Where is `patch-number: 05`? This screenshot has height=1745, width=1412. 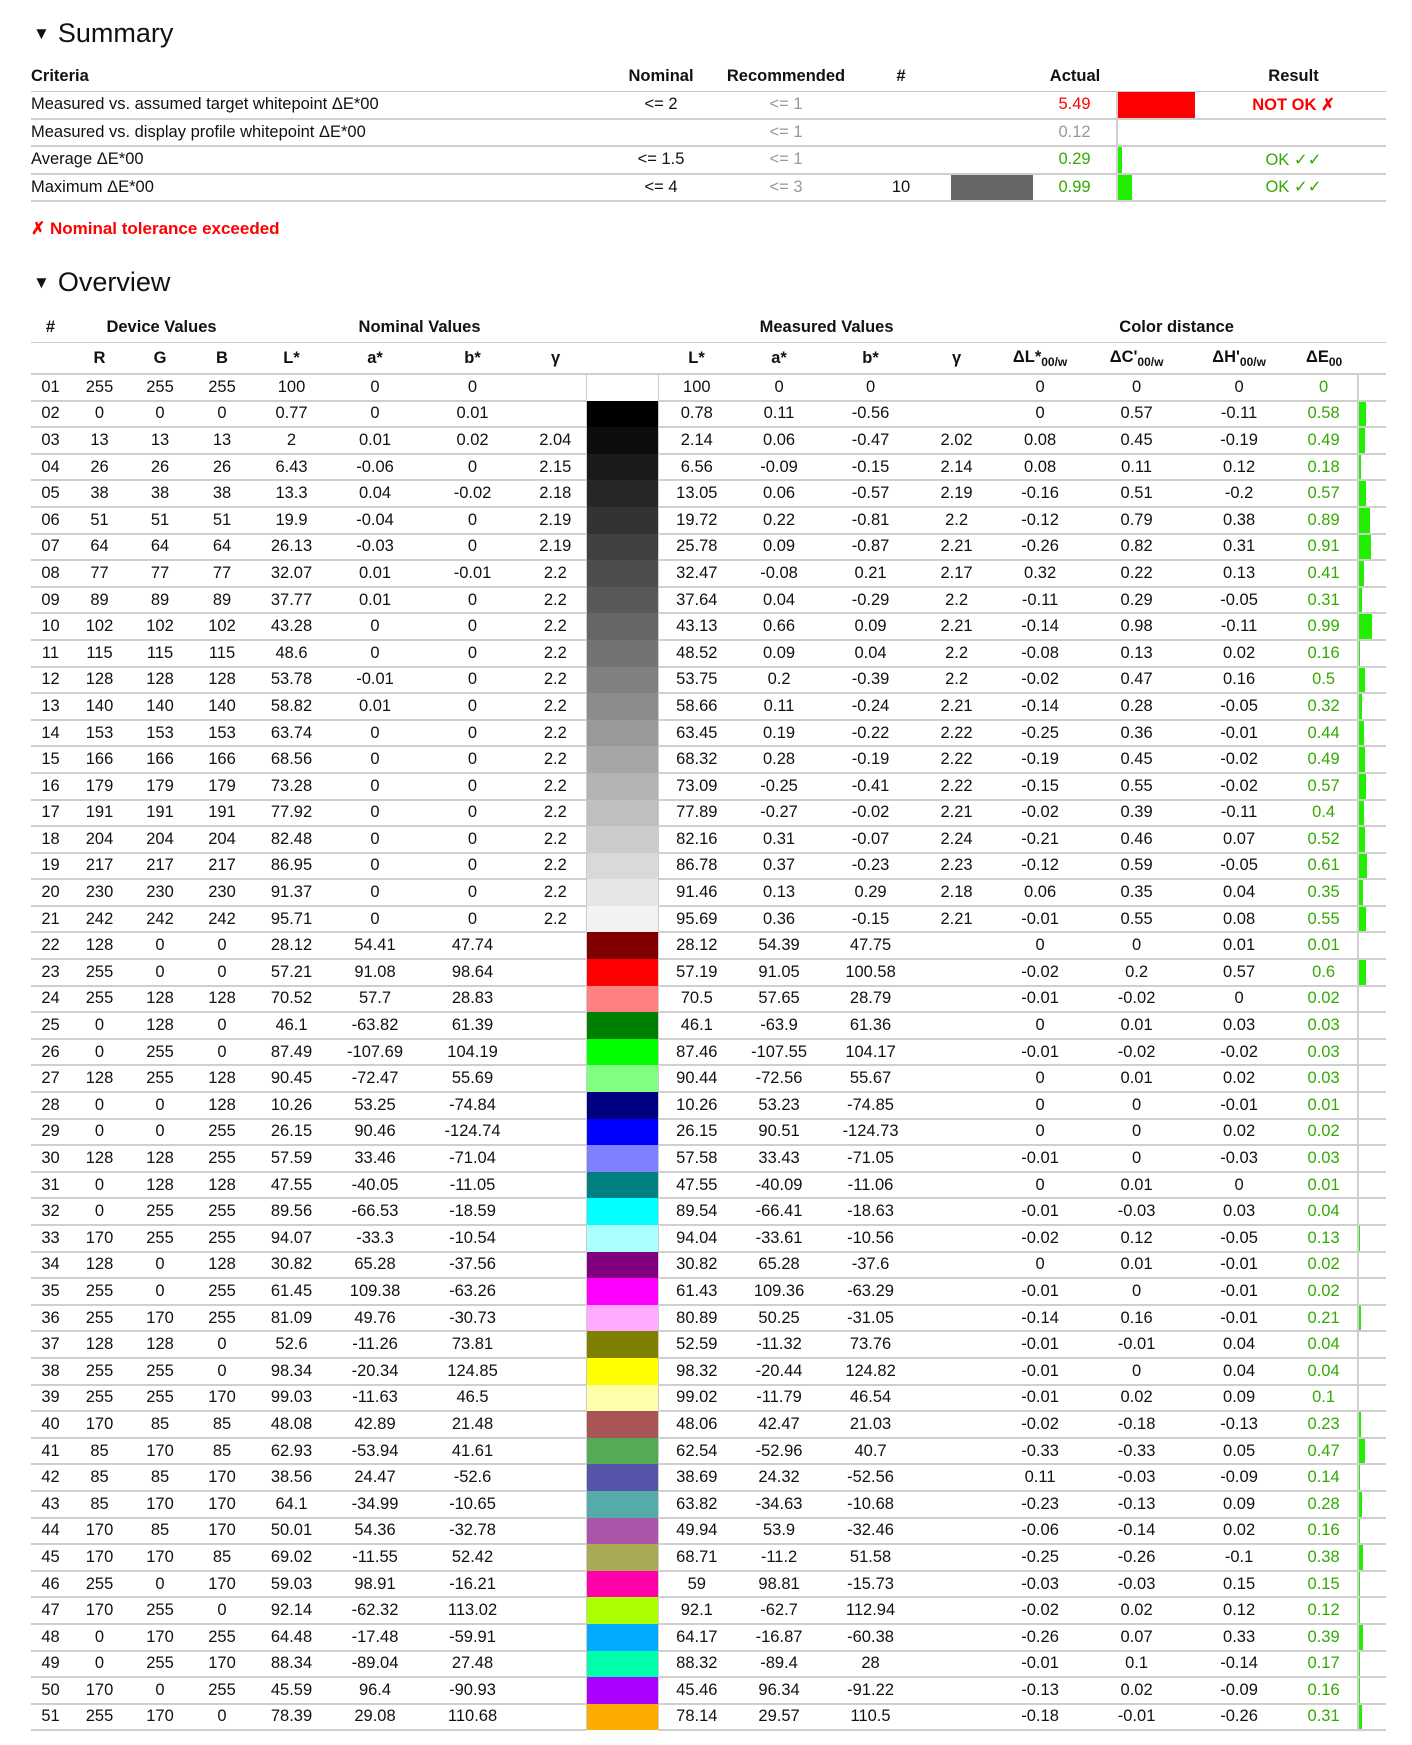 patch-number: 05 is located at coordinates (50, 494).